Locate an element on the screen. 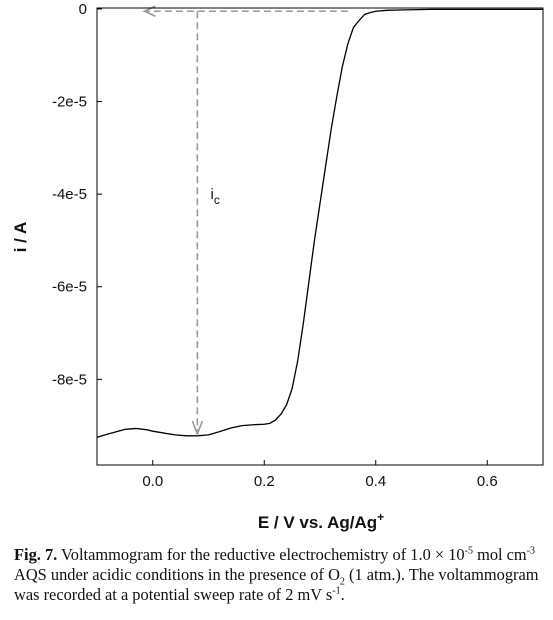 This screenshot has width=553, height=620. y-axis-title: i / A is located at coordinates (20, 237).